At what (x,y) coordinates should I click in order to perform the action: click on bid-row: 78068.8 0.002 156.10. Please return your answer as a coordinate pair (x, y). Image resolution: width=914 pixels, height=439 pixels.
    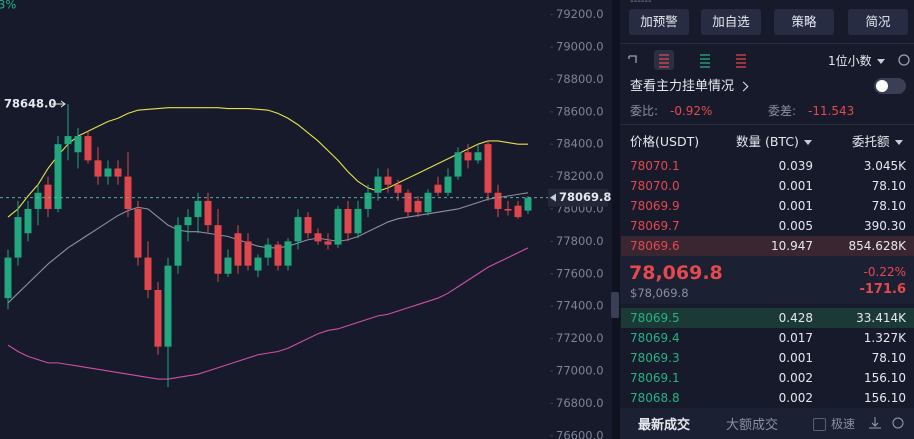
    Looking at the image, I should click on (767, 398).